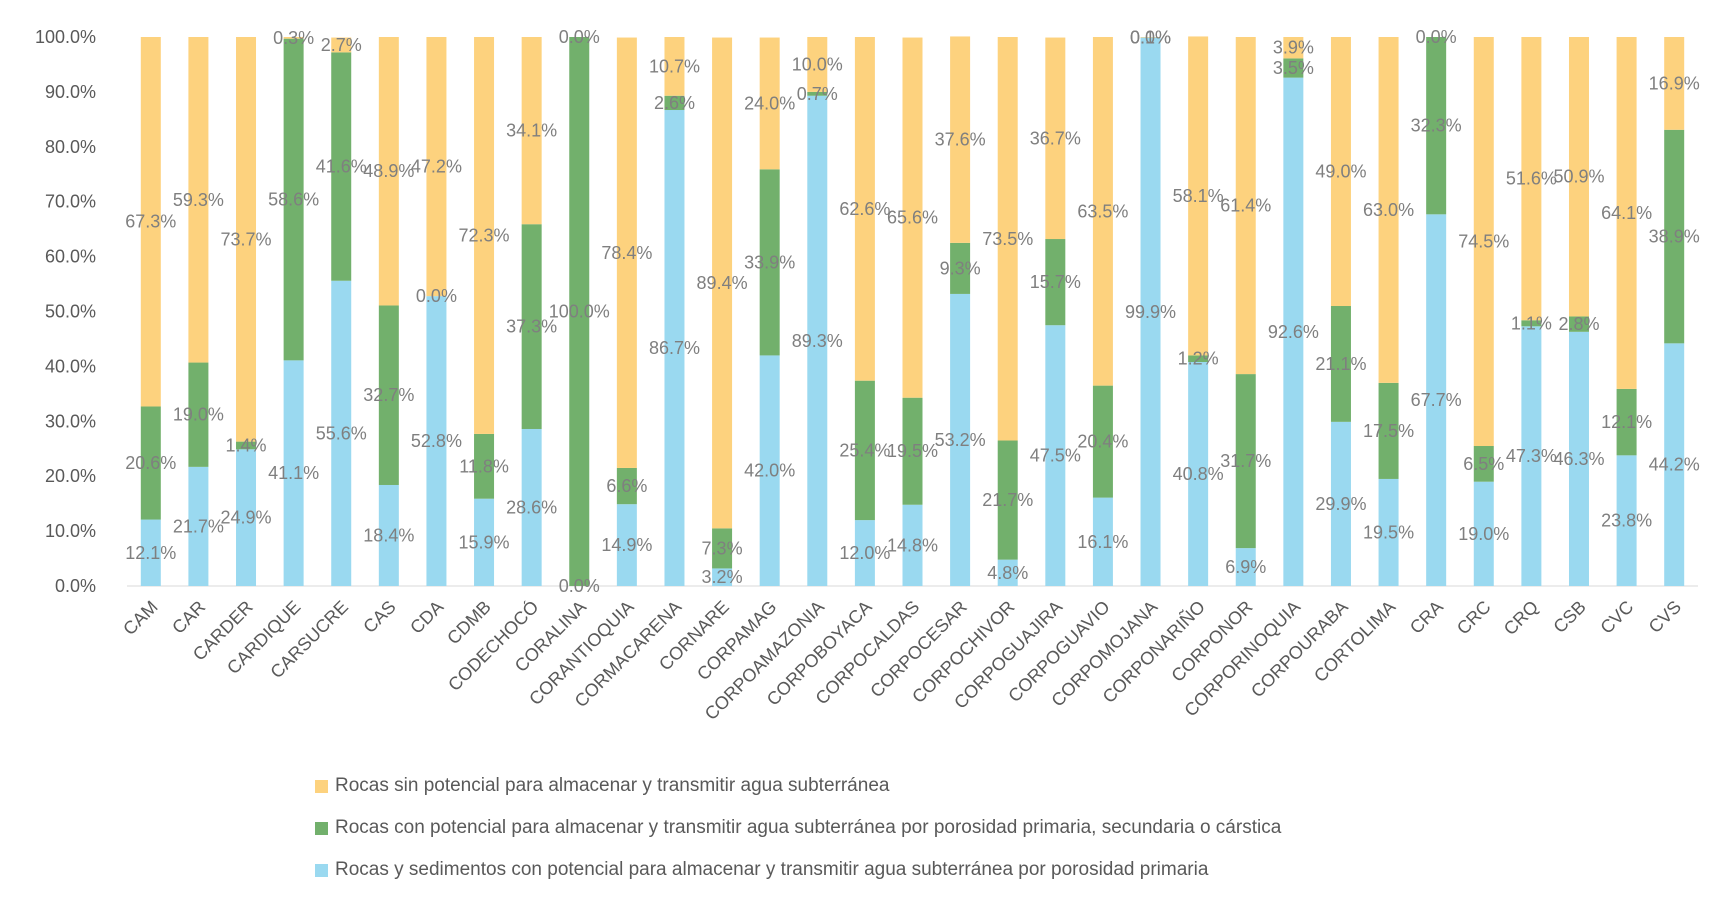  Describe the element at coordinates (1626, 213) in the screenshot. I see `data-label: 64.1%` at that location.